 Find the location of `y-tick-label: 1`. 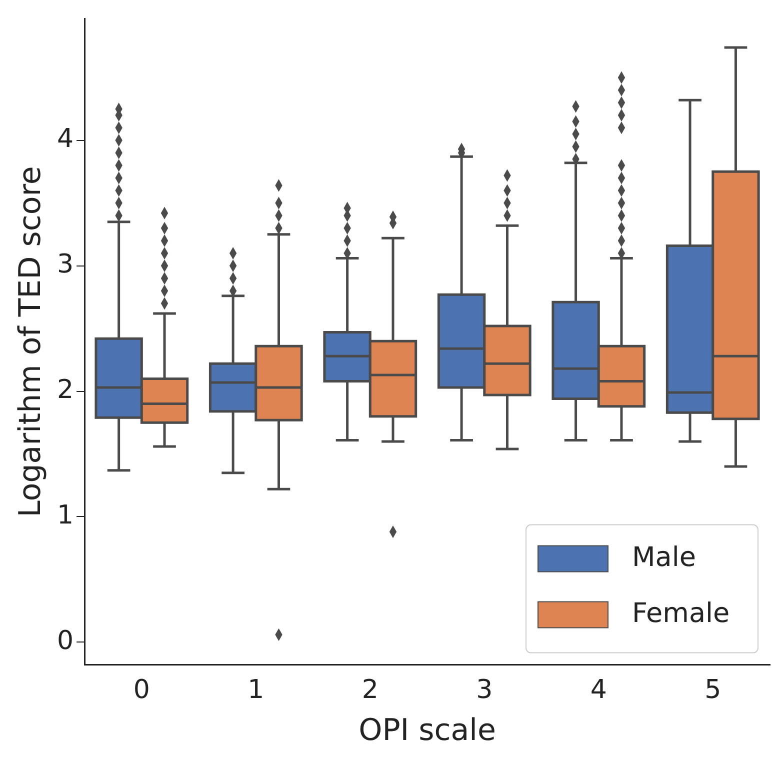

y-tick-label: 1 is located at coordinates (65, 515).